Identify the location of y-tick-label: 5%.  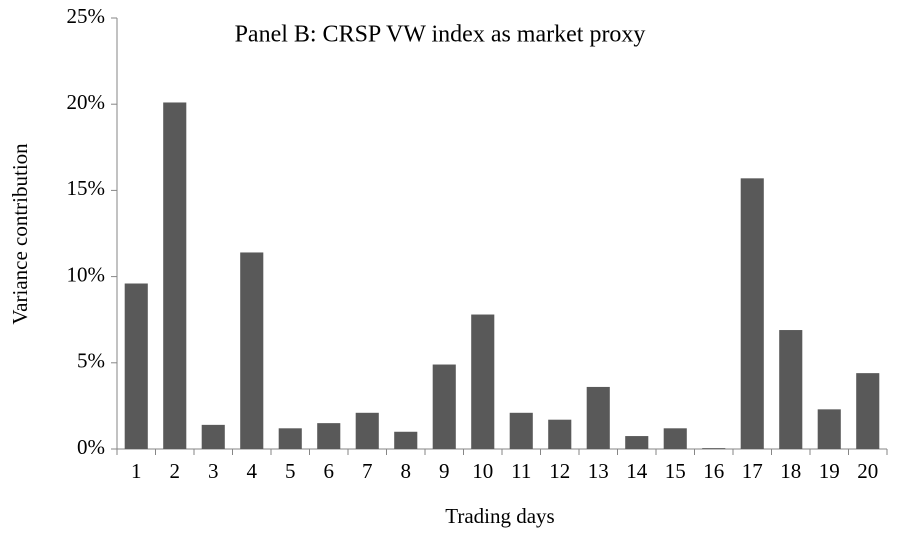
(91, 361).